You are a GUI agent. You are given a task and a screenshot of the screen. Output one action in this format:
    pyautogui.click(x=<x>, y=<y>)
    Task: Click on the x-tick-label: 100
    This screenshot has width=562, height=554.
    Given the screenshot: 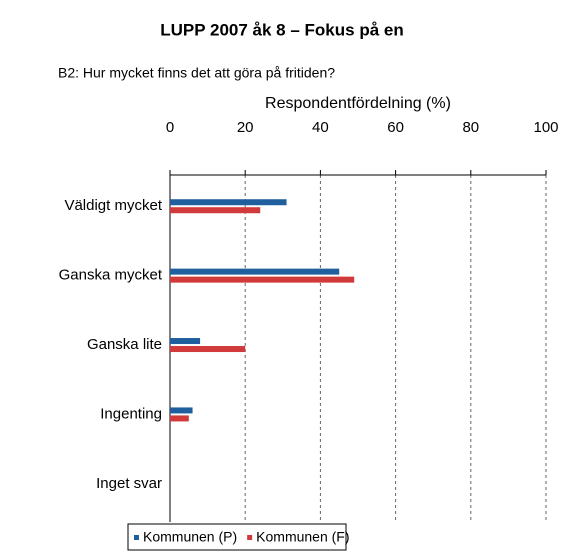 What is the action you would take?
    pyautogui.click(x=545, y=127)
    